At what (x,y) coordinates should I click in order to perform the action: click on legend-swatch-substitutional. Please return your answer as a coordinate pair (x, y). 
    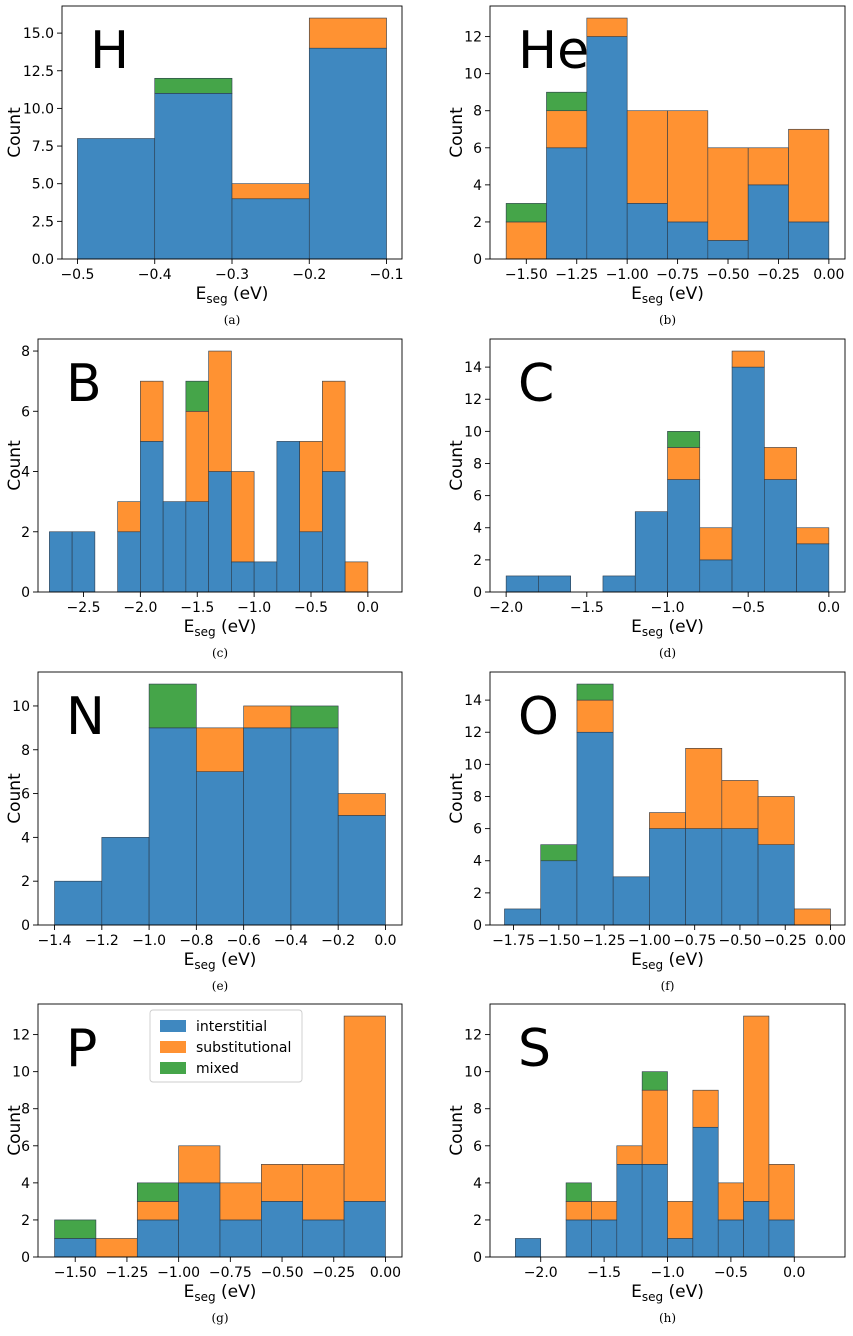
    Looking at the image, I should click on (173, 1047).